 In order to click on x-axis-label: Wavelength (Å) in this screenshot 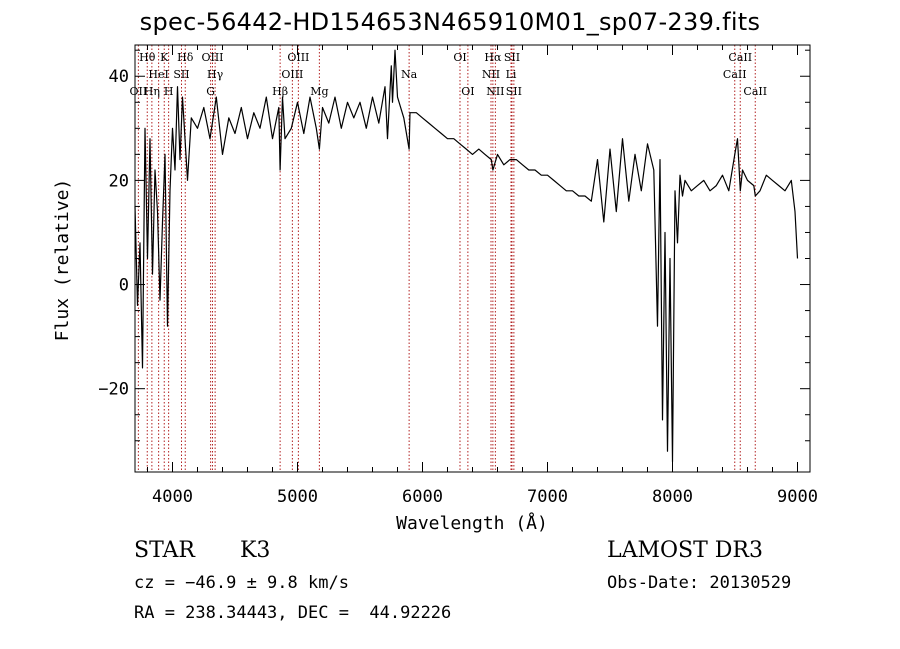, I will do `click(472, 523)`.